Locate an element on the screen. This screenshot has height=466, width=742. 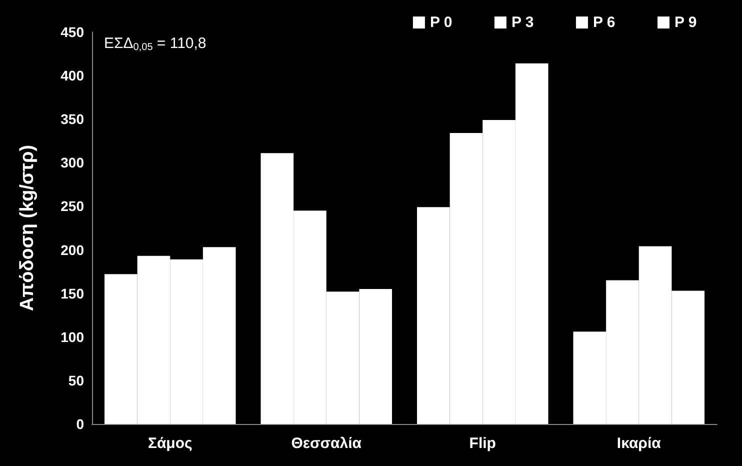
y-tick-label: 150 is located at coordinates (72, 293).